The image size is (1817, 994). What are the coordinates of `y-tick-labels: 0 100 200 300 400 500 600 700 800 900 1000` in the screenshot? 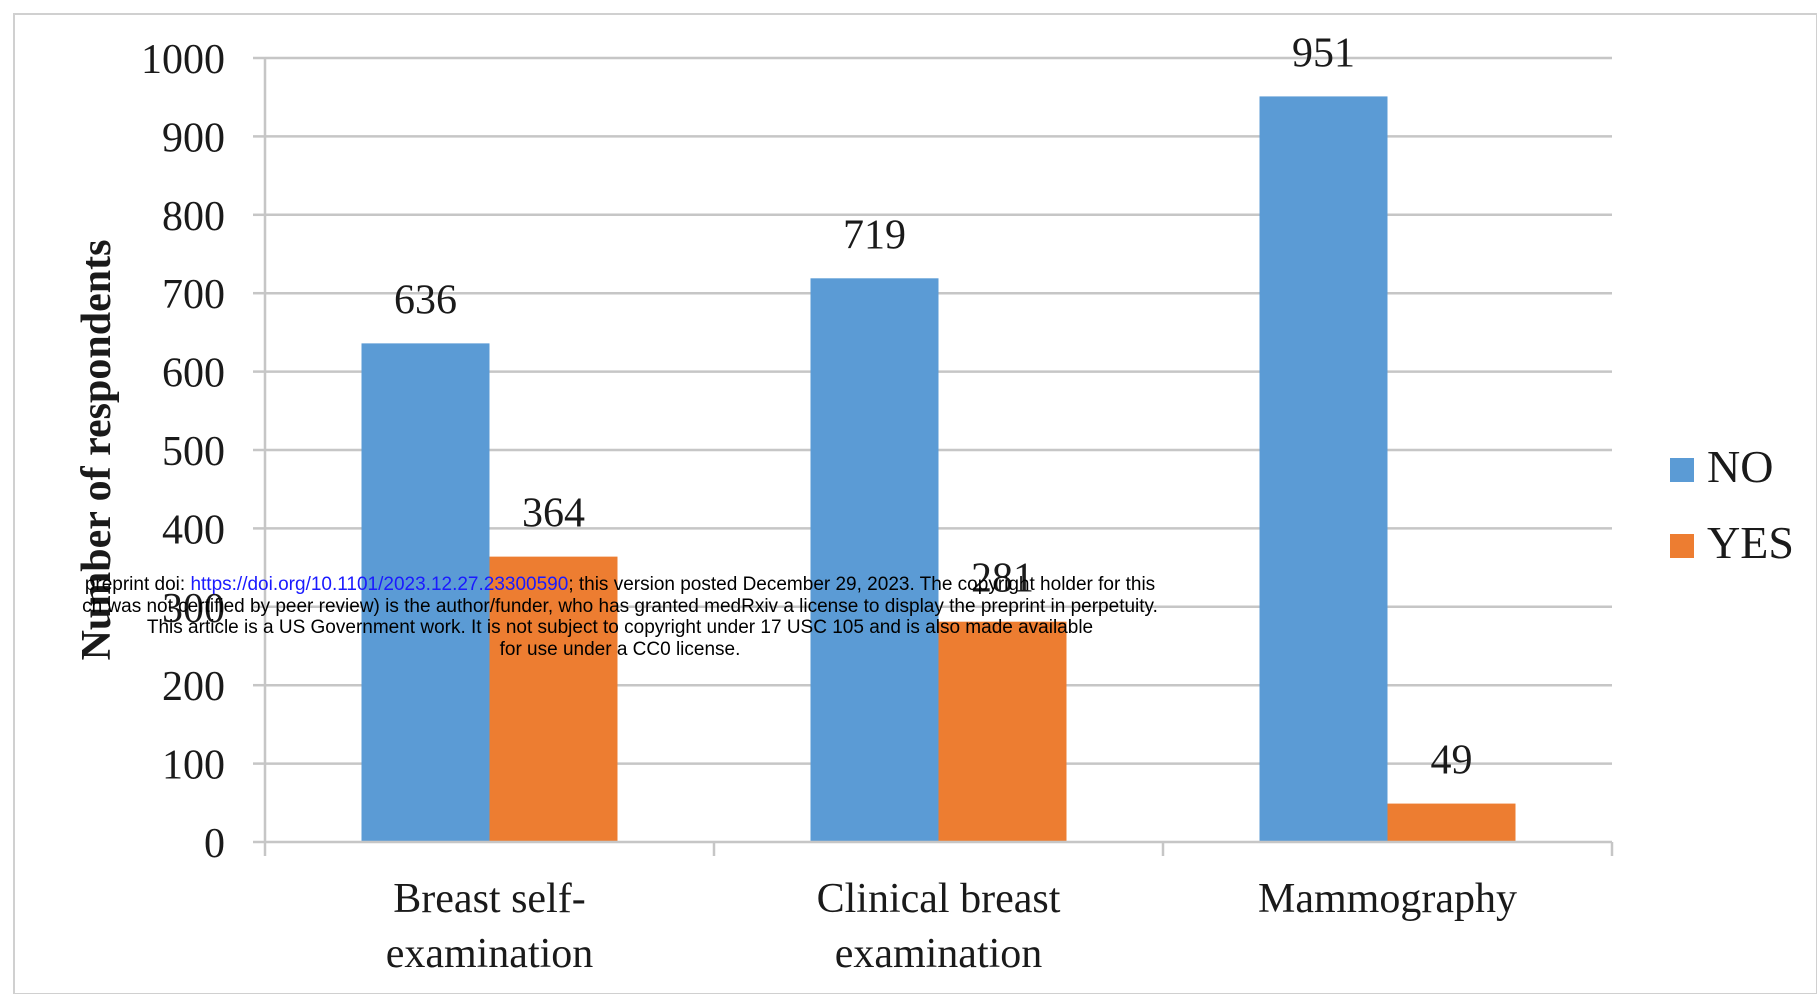 It's located at (183, 452).